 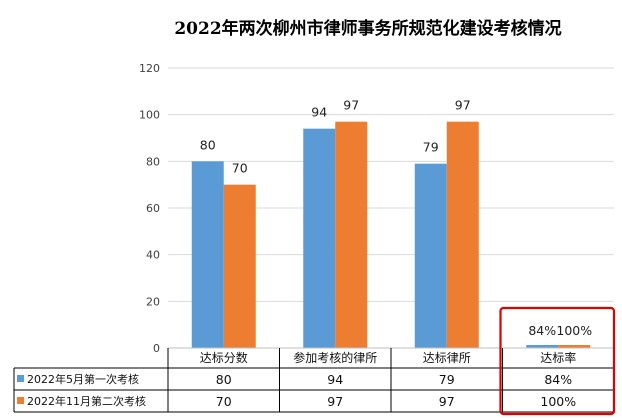 What do you see at coordinates (86, 401) in the screenshot?
I see `legend-label: 2022年11月第二次考核` at bounding box center [86, 401].